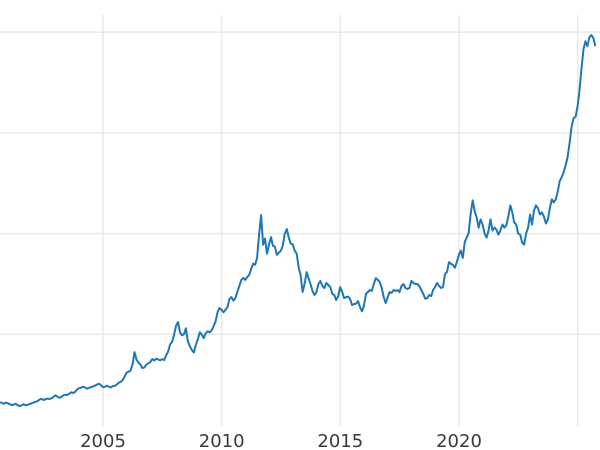  Describe the element at coordinates (281, 440) in the screenshot. I see `x-tick-labels: 2005 2010 2015 2020` at that location.